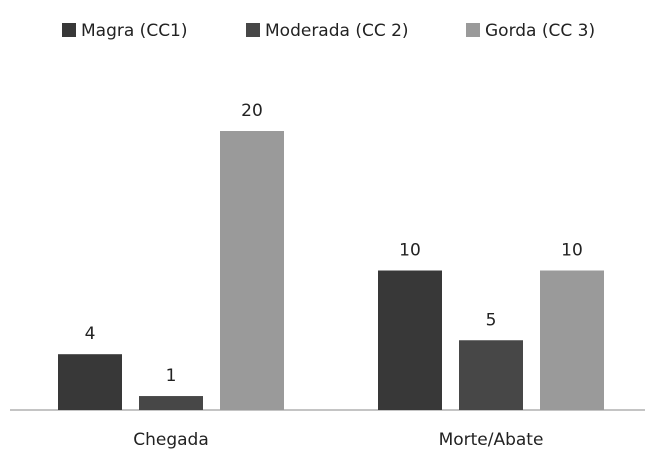 The image size is (651, 454). Describe the element at coordinates (337, 31) in the screenshot. I see `legend-label: Moderada (CC 2)` at that location.